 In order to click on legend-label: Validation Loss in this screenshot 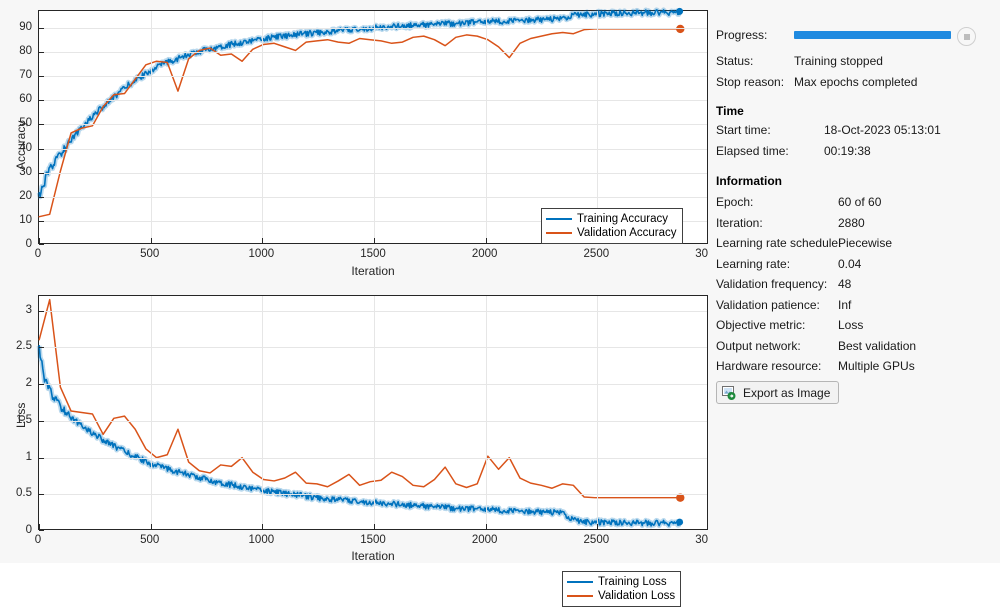, I will do `click(637, 596)`.